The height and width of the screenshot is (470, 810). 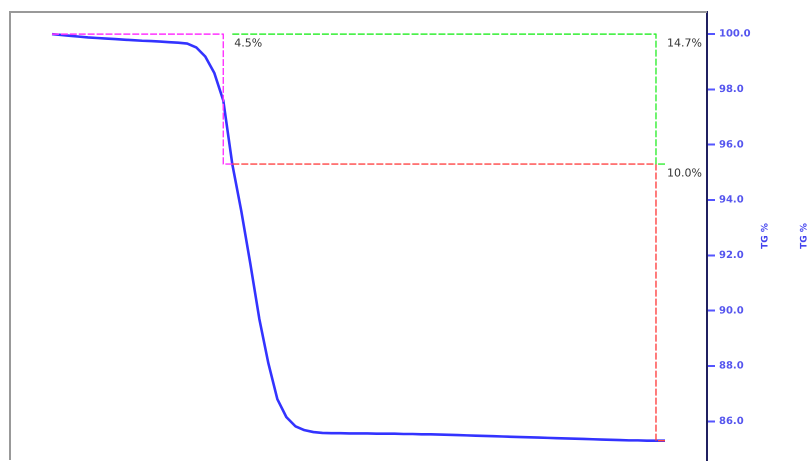 What do you see at coordinates (731, 366) in the screenshot?
I see `y-tick-label: 88.0` at bounding box center [731, 366].